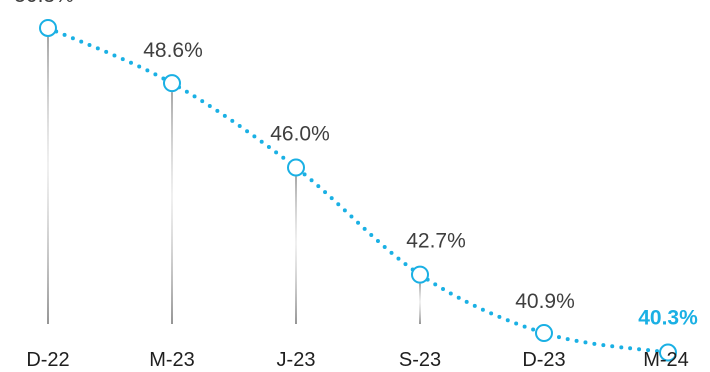 The height and width of the screenshot is (372, 710). I want to click on x-tick-d-23: D-23, so click(543, 360).